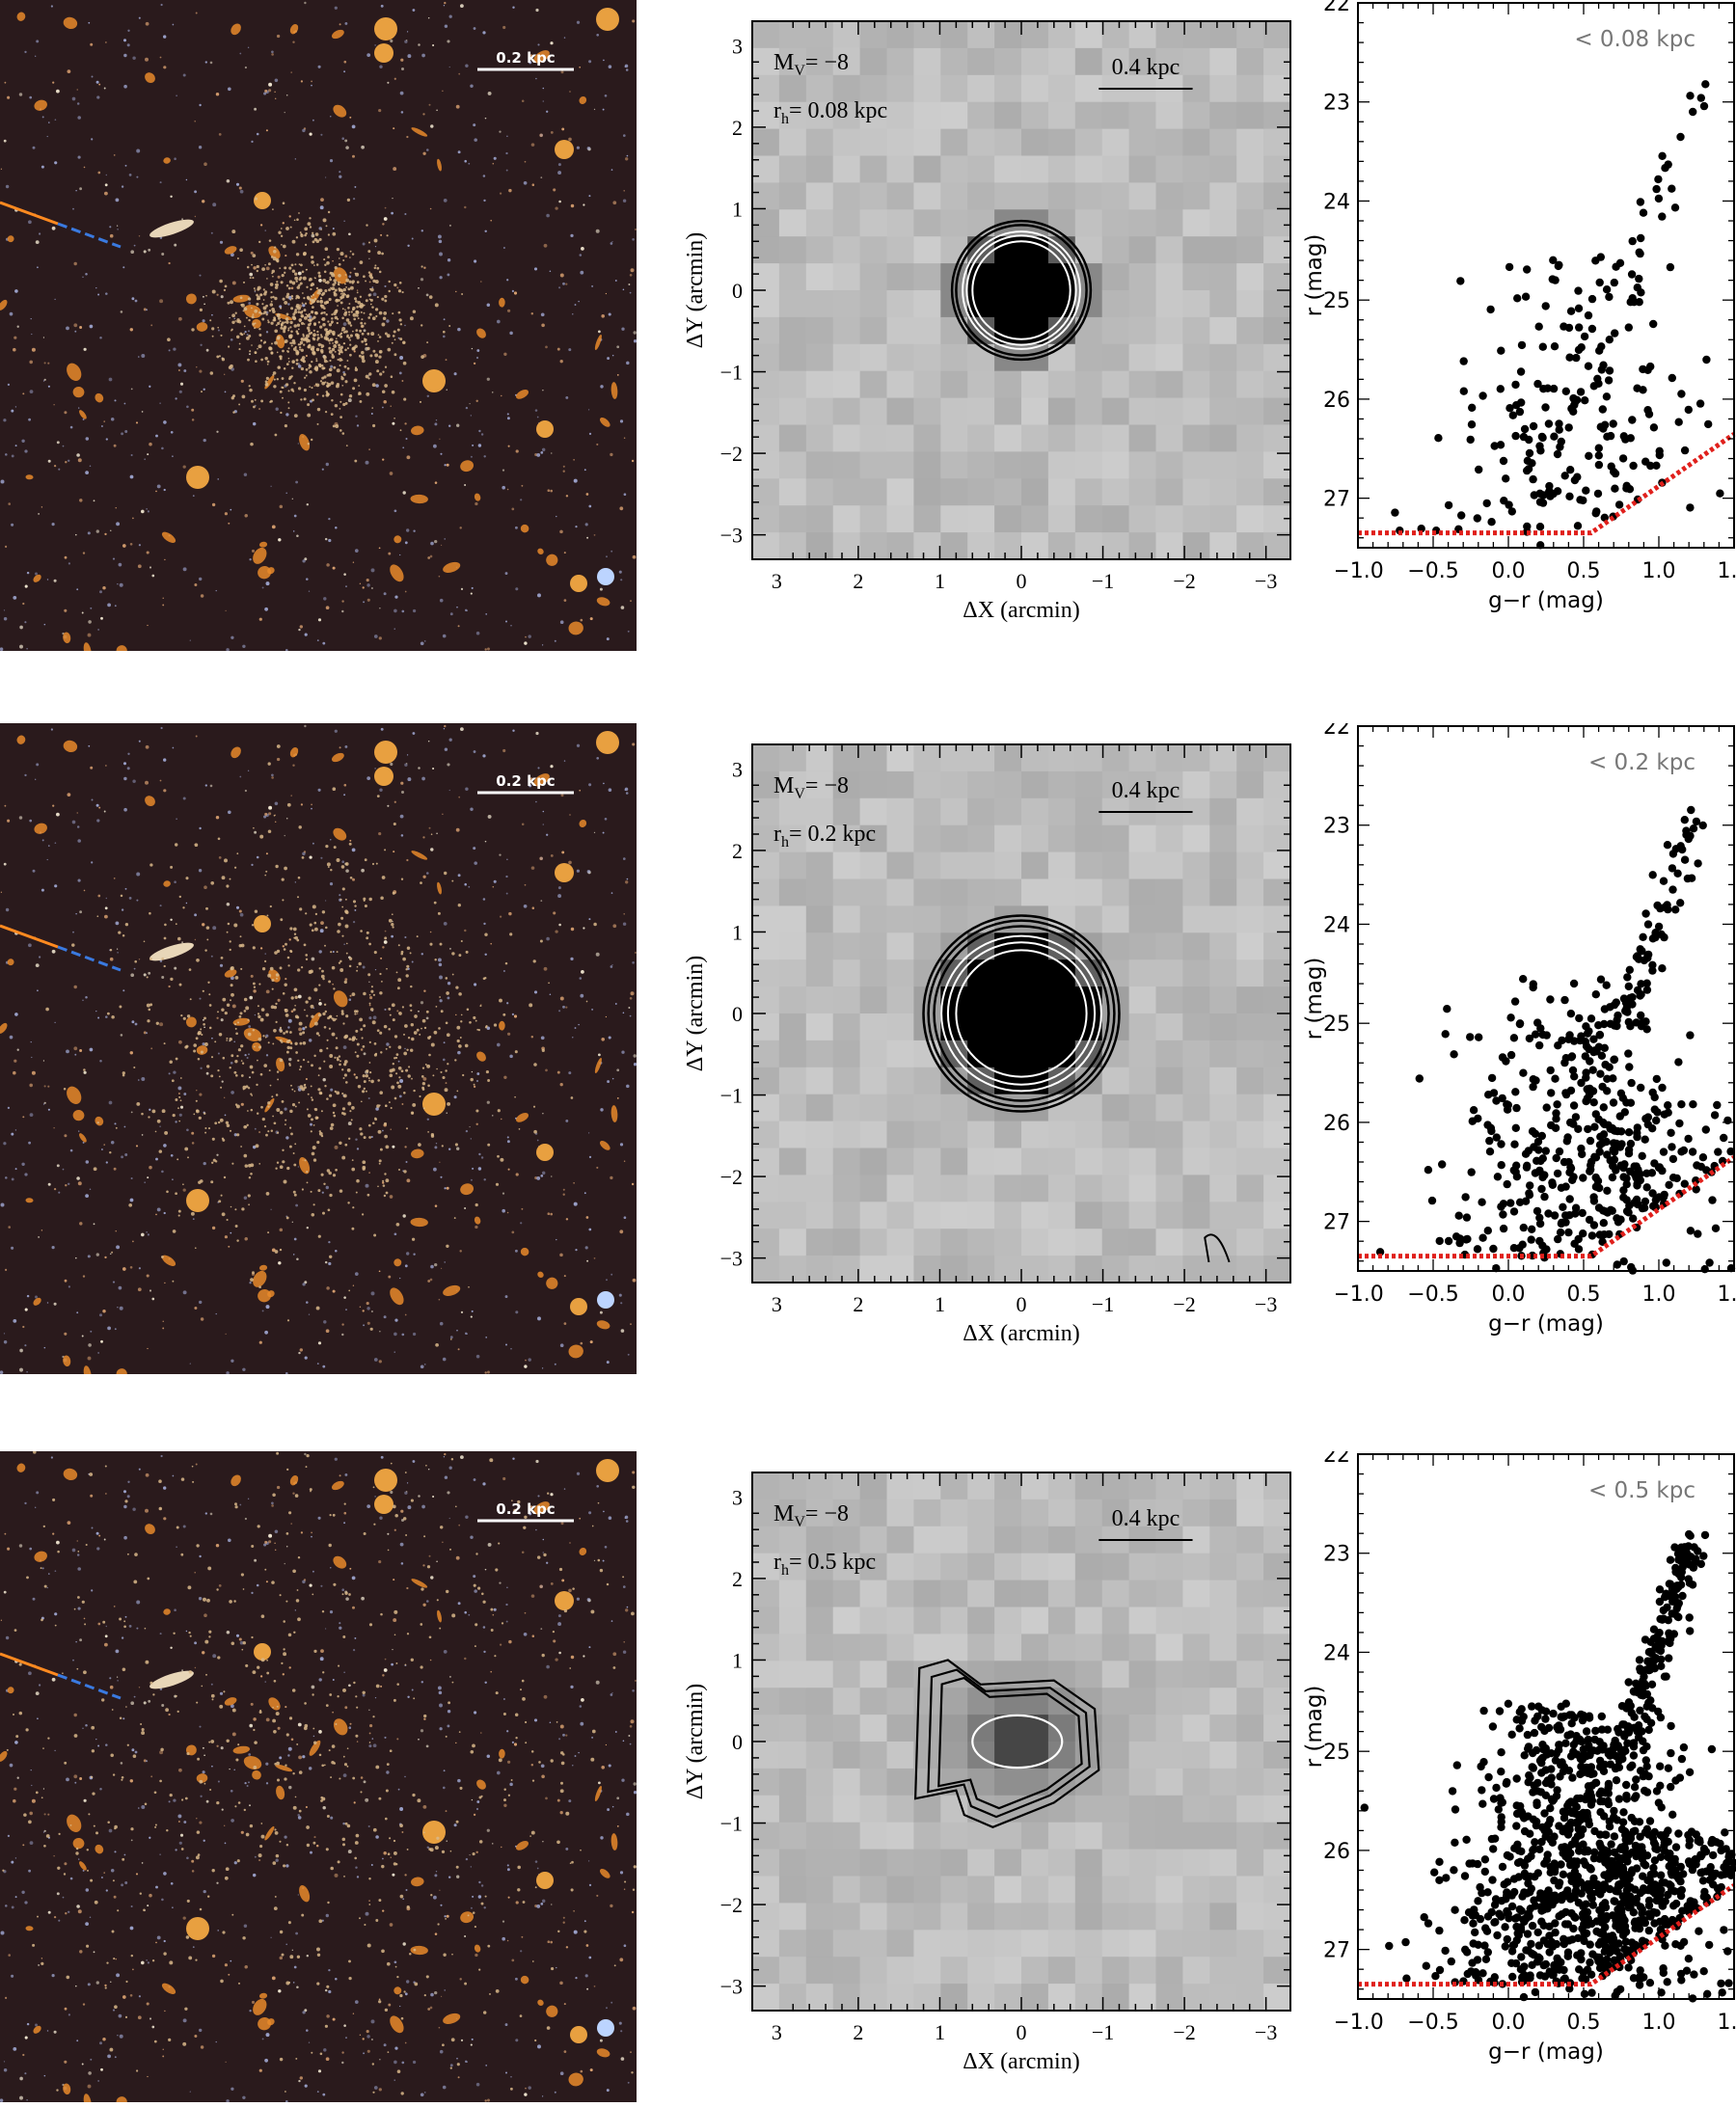 This screenshot has width=1736, height=2107. What do you see at coordinates (737, 932) in the screenshot?
I see `map-y-tick-label: 1` at bounding box center [737, 932].